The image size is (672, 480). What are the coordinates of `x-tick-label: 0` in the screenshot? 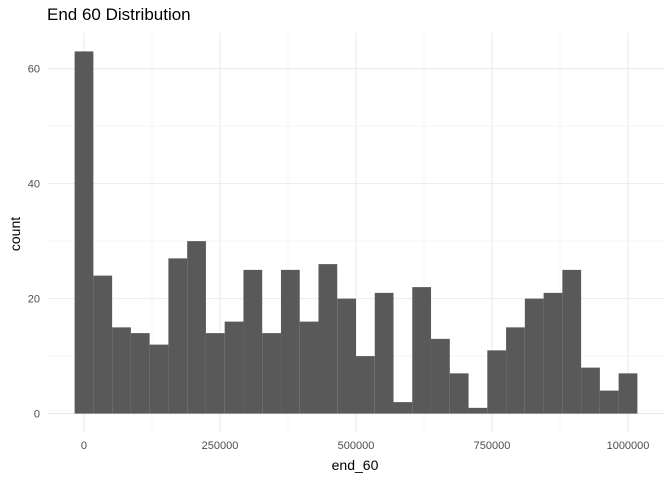 It's located at (84, 446).